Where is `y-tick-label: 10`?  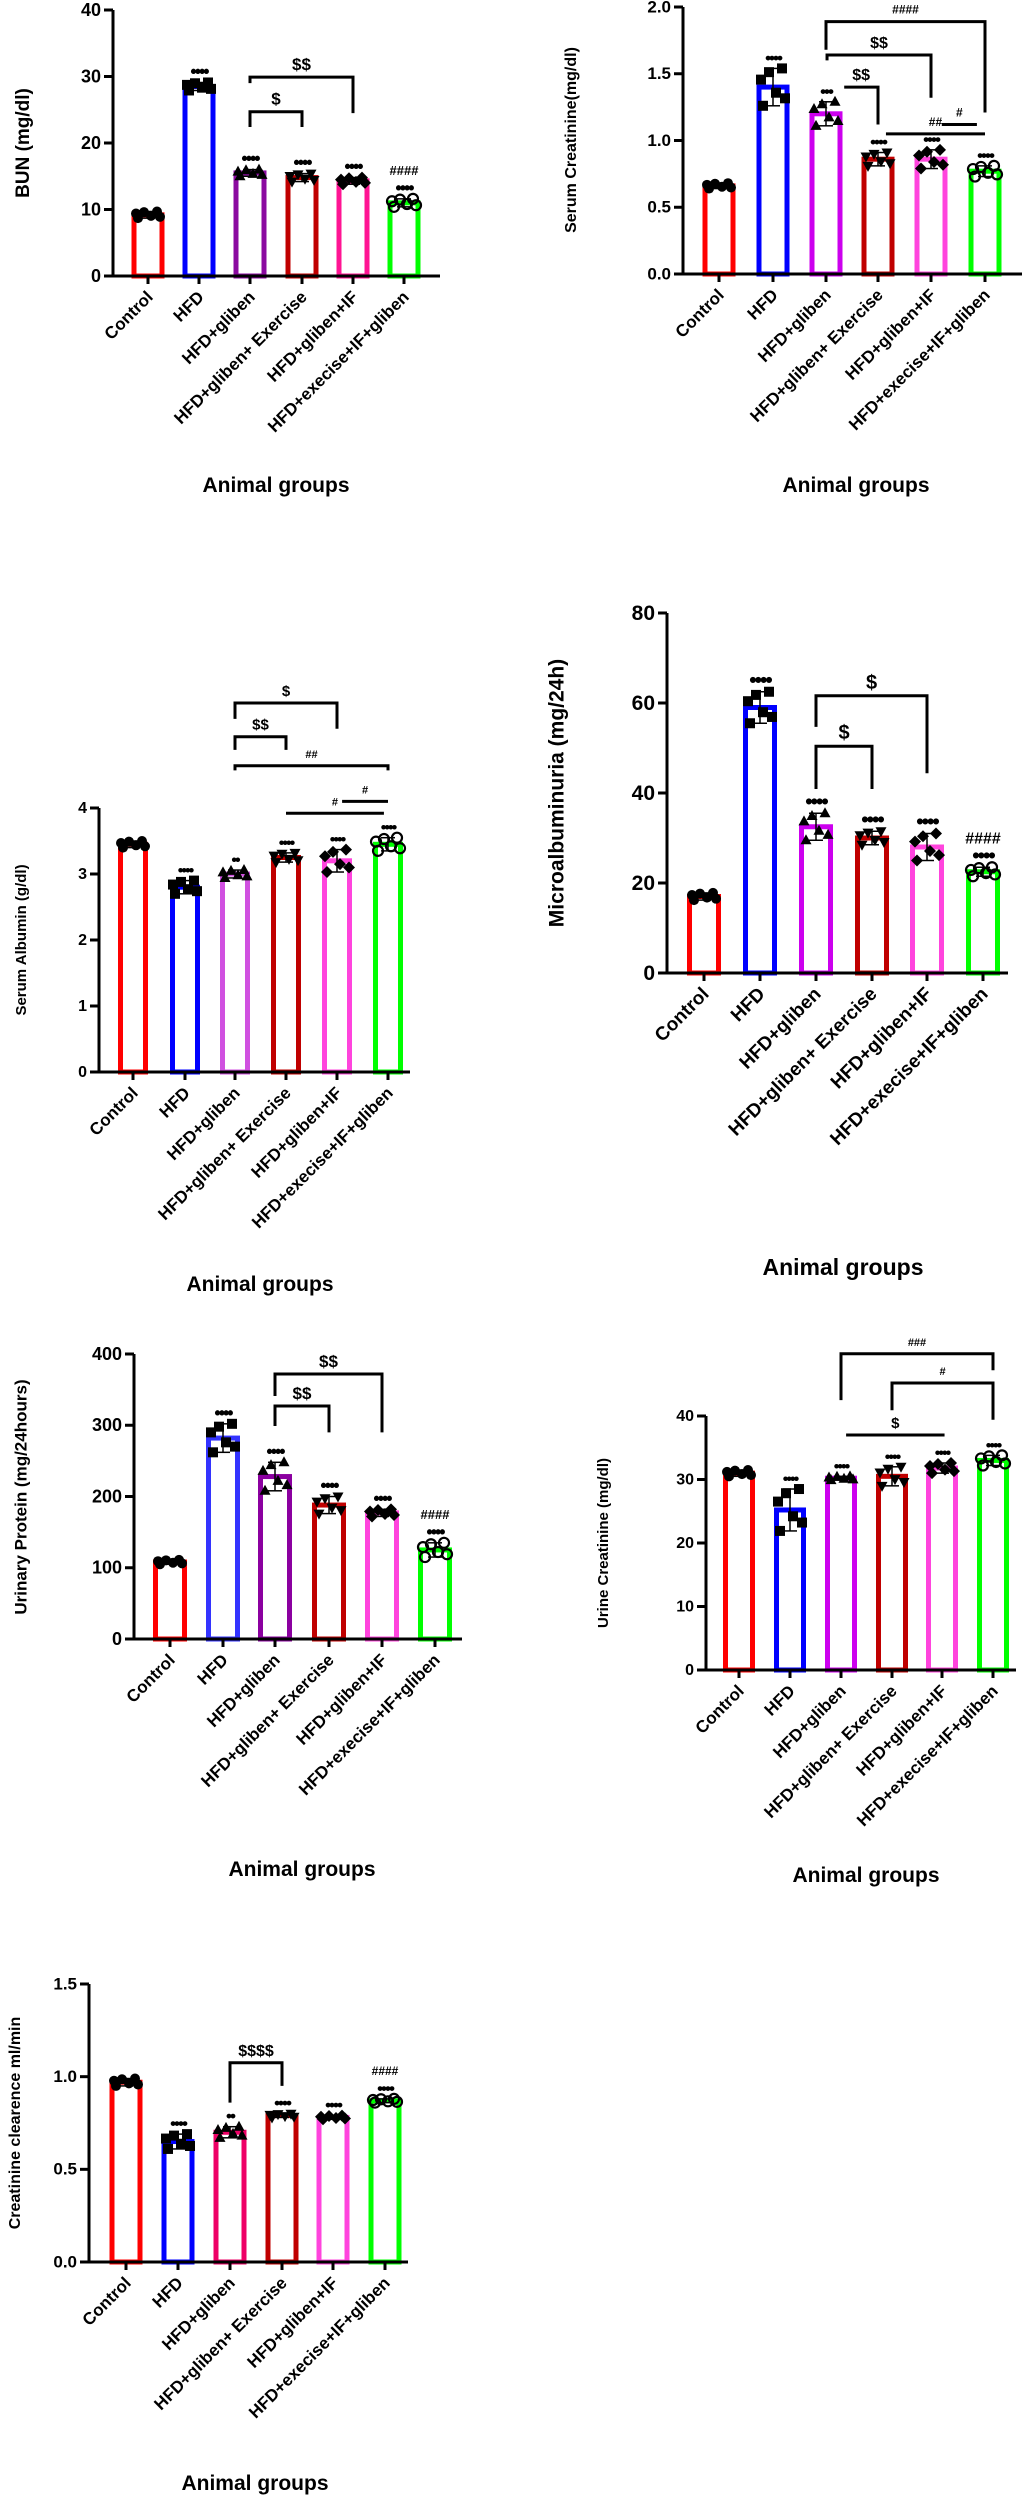
y-tick-label: 10 is located at coordinates (685, 1607).